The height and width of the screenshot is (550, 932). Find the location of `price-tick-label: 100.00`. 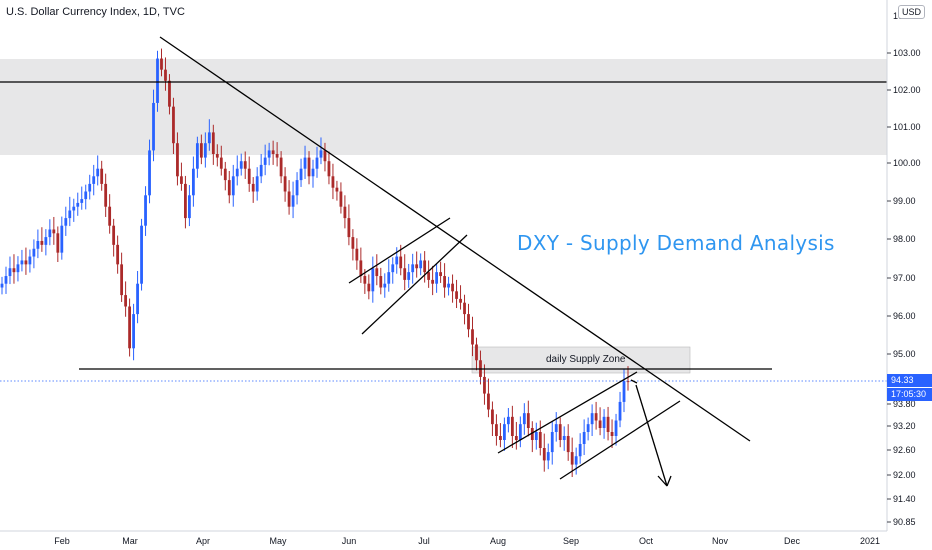

price-tick-label: 100.00 is located at coordinates (907, 163).